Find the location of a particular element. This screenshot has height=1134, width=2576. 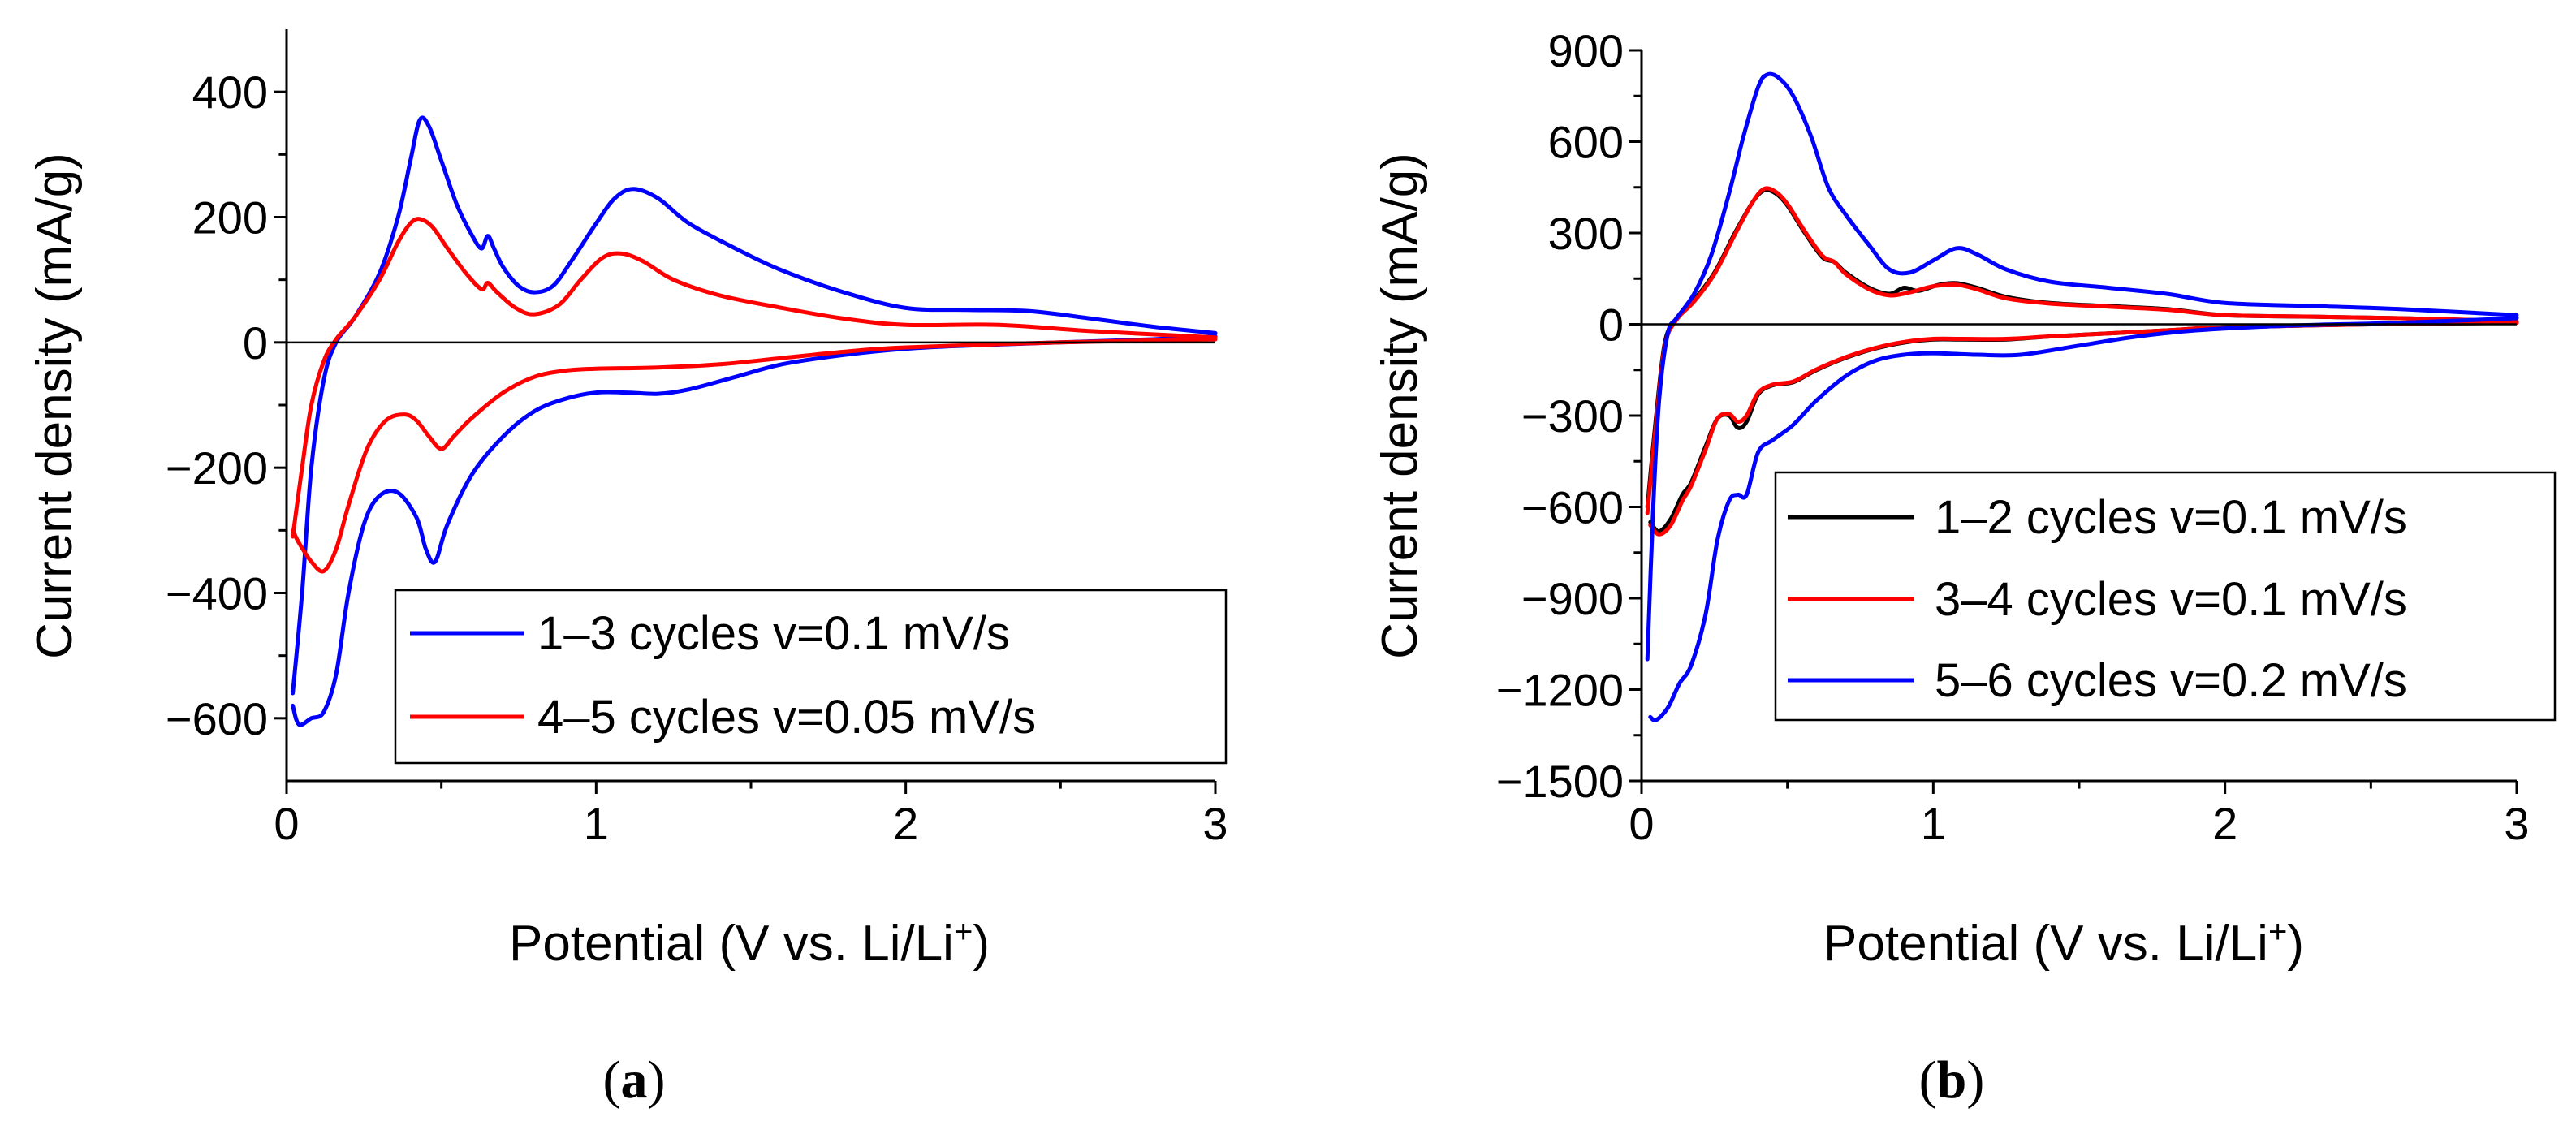

panel-b-series-3-cathodic-curve is located at coordinates (2083, 519).